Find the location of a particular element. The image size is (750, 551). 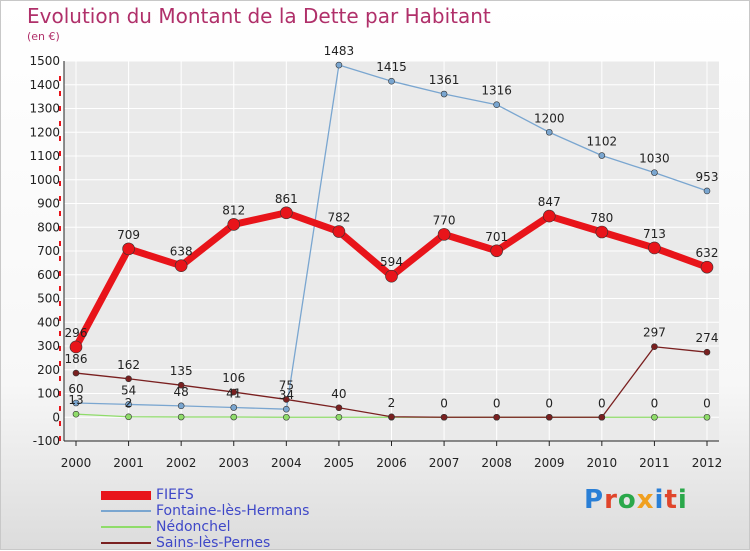

logo-letter: x is located at coordinates (645, 500).